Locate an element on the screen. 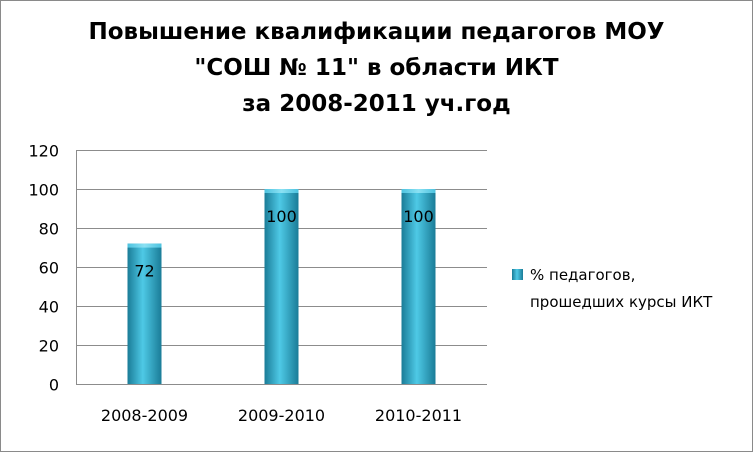 The width and height of the screenshot is (753, 452). legend-label-line-2: прошедших курсы ИКТ is located at coordinates (621, 302).